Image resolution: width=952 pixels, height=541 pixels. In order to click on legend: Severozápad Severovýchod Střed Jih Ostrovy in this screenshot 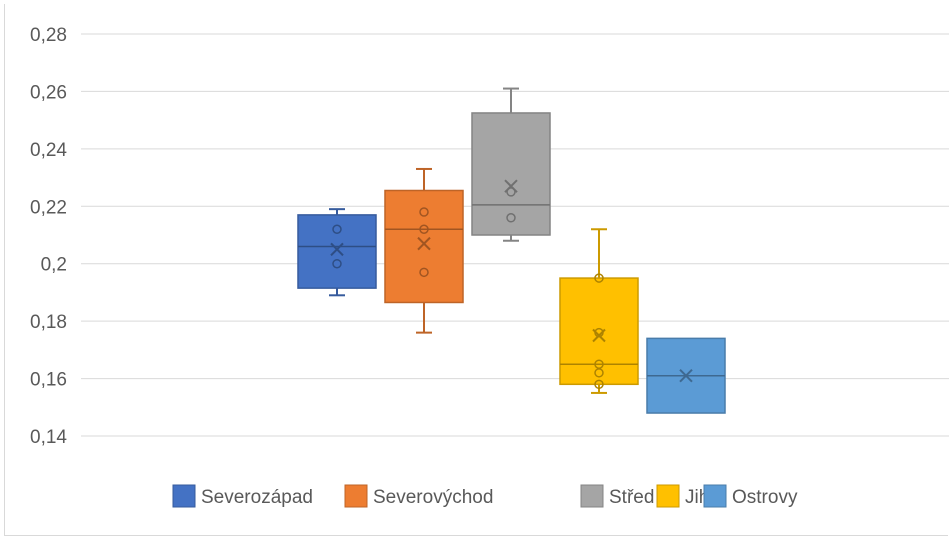, I will do `click(485, 496)`.